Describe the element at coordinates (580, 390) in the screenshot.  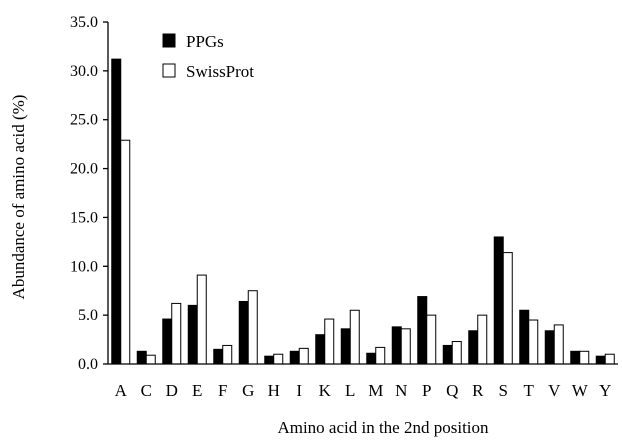
I see `x-category-label: W` at that location.